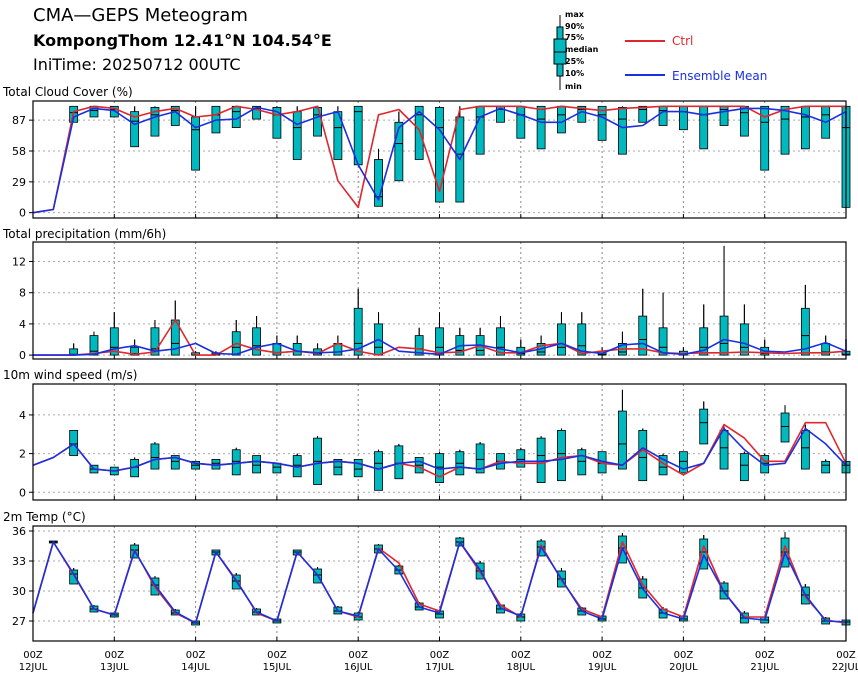 This screenshot has width=858, height=680. Describe the element at coordinates (22, 324) in the screenshot. I see `y-tick-label: 4` at that location.